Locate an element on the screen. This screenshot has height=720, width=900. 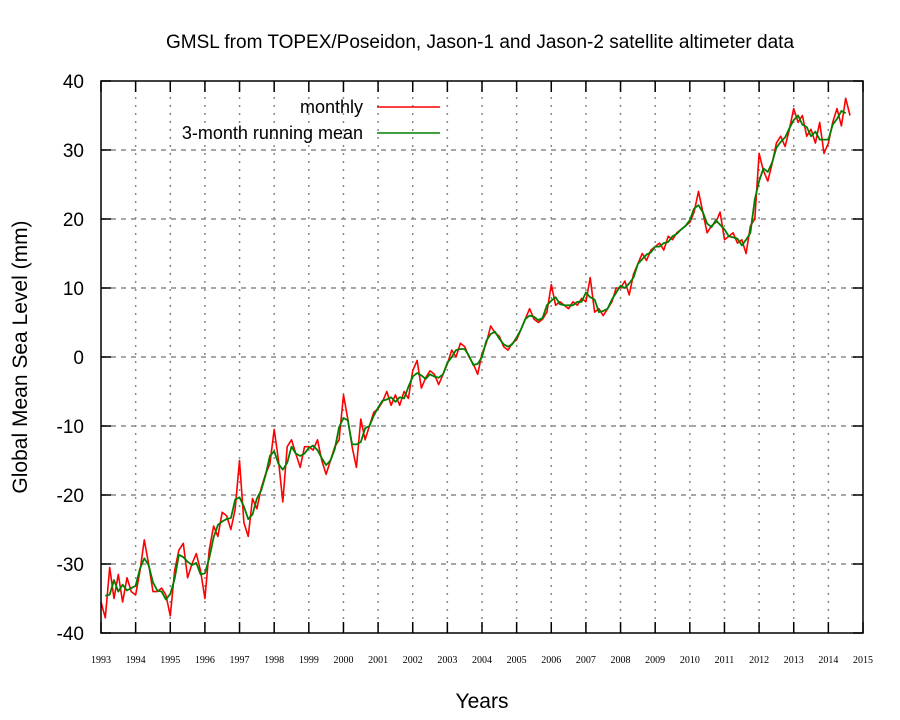
x-tick-label: 2012 is located at coordinates (759, 660).